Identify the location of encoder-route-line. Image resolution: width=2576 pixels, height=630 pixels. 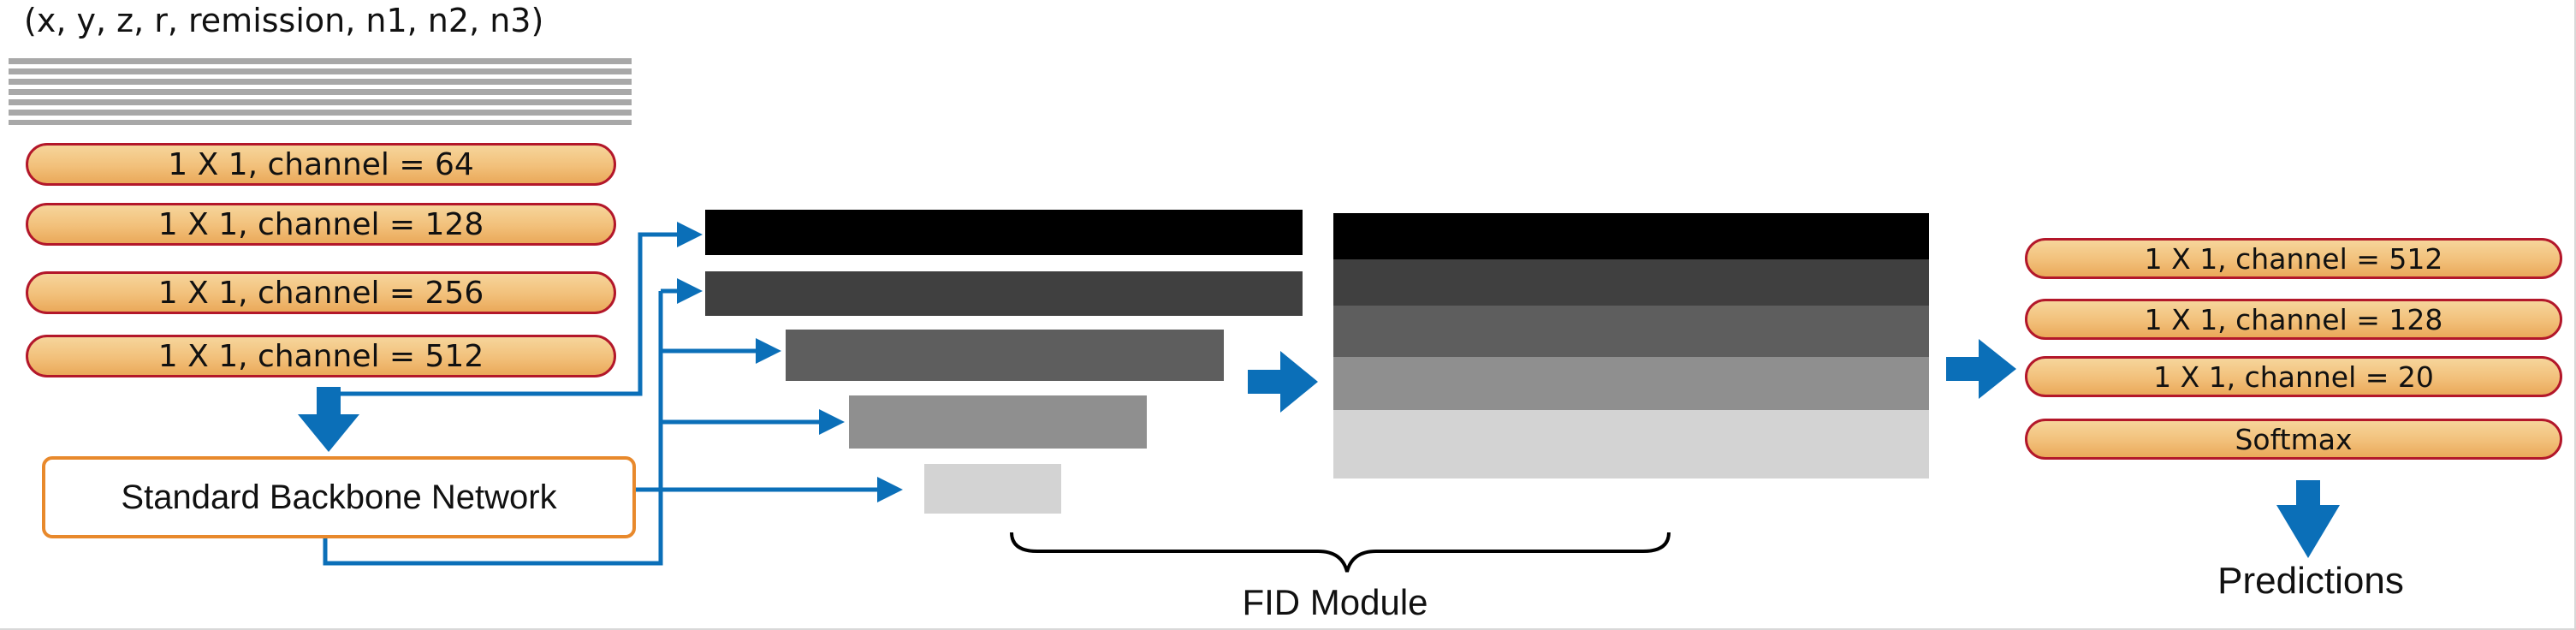
(522, 309).